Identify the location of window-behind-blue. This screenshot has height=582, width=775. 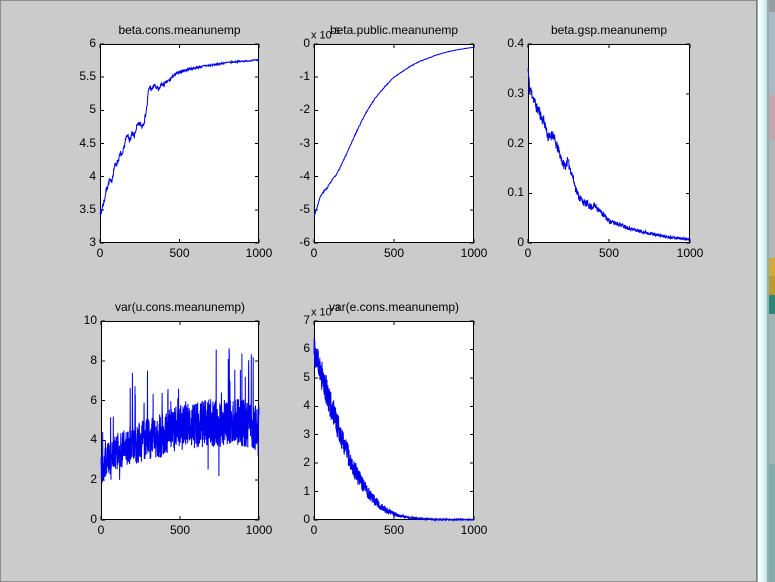
(772, 53).